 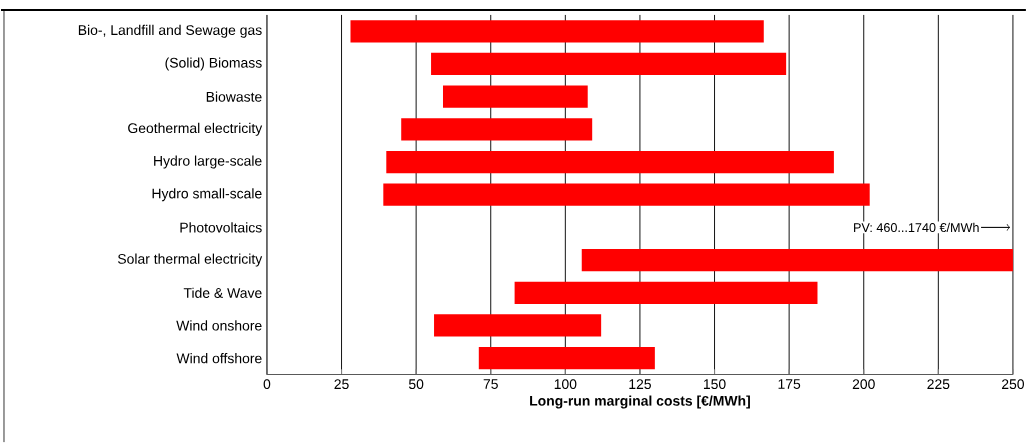 What do you see at coordinates (213, 64) in the screenshot?
I see `y-tick-label: (Solid) Biomass` at bounding box center [213, 64].